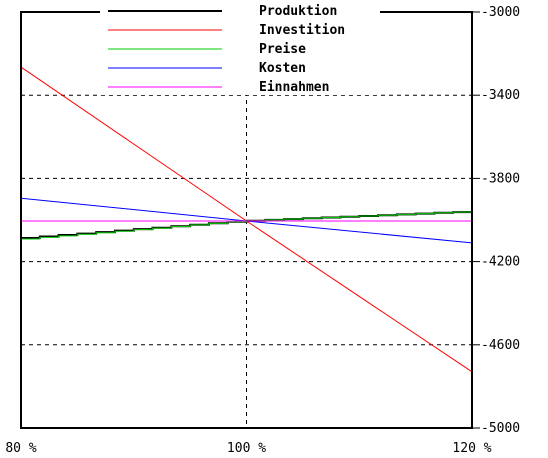 Image resolution: width=548 pixels, height=458 pixels. I want to click on x-tick-label-1: 100 %, so click(246, 448).